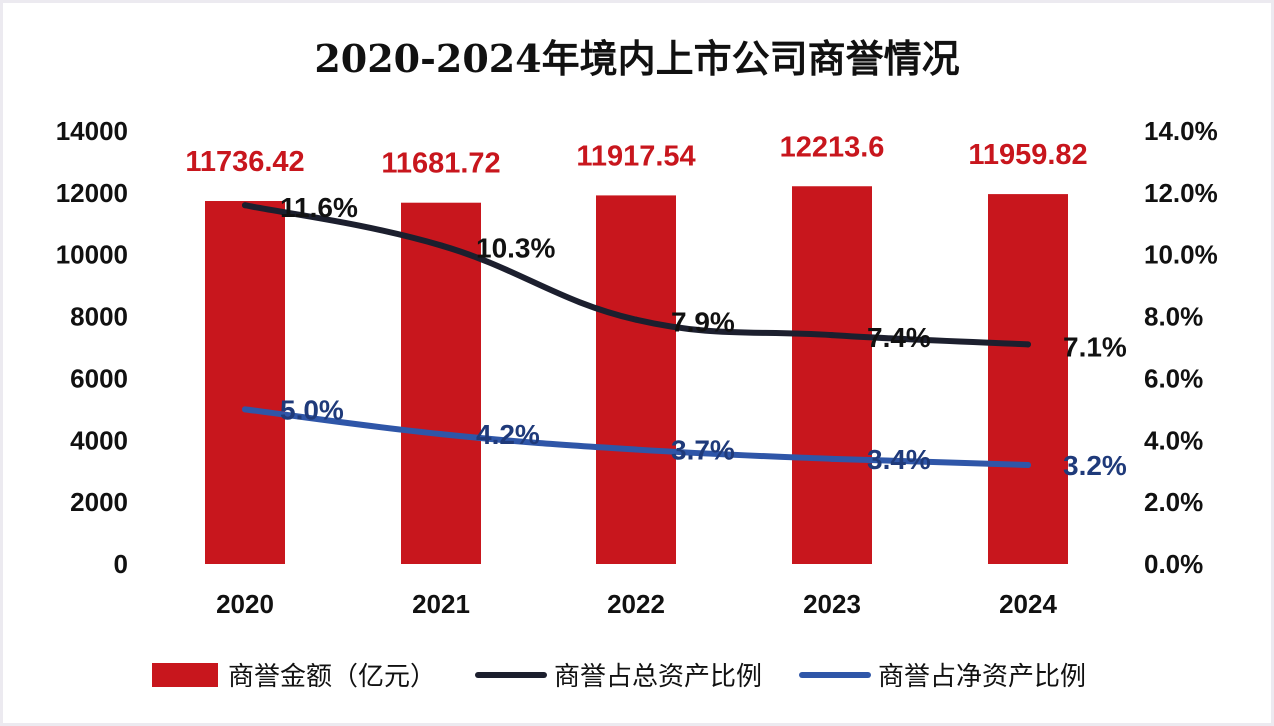 Image resolution: width=1274 pixels, height=726 pixels. What do you see at coordinates (121, 564) in the screenshot?
I see `left-axis-tick: 0` at bounding box center [121, 564].